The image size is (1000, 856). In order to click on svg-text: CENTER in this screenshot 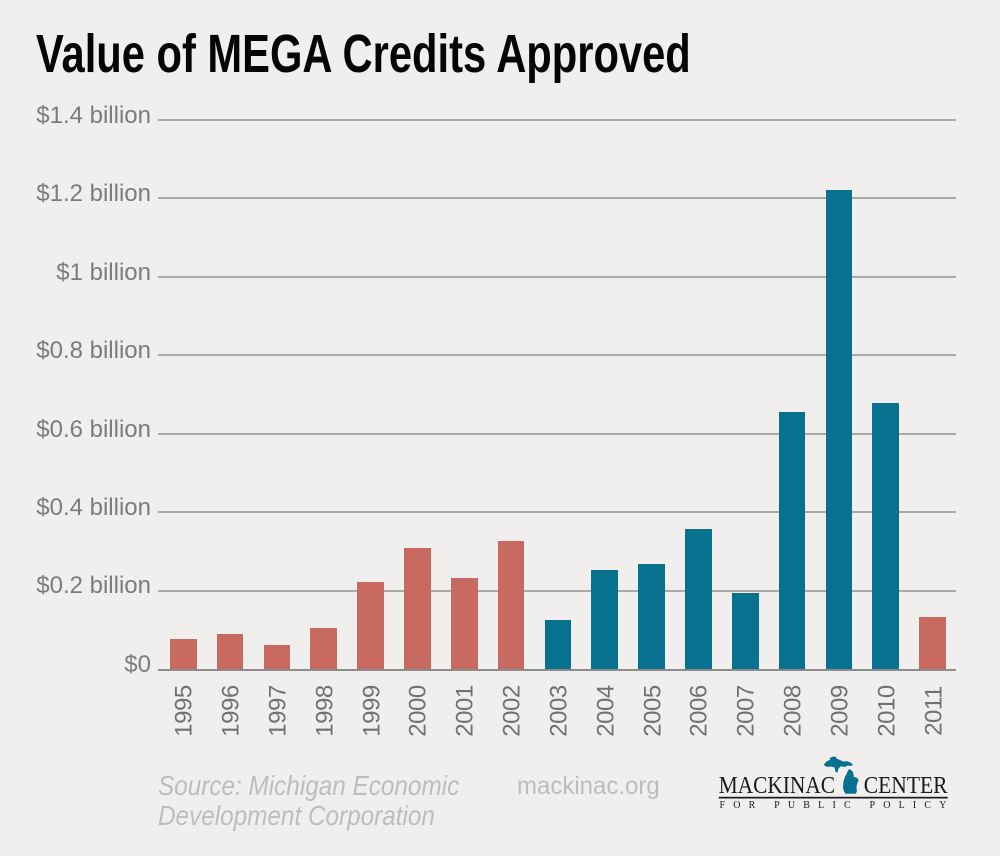, I will do `click(906, 785)`.